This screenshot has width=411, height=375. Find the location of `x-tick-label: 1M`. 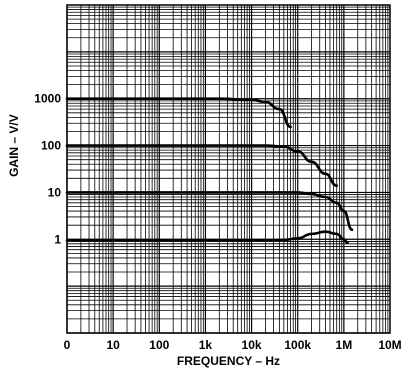

x-tick-label: 1M is located at coordinates (344, 345).